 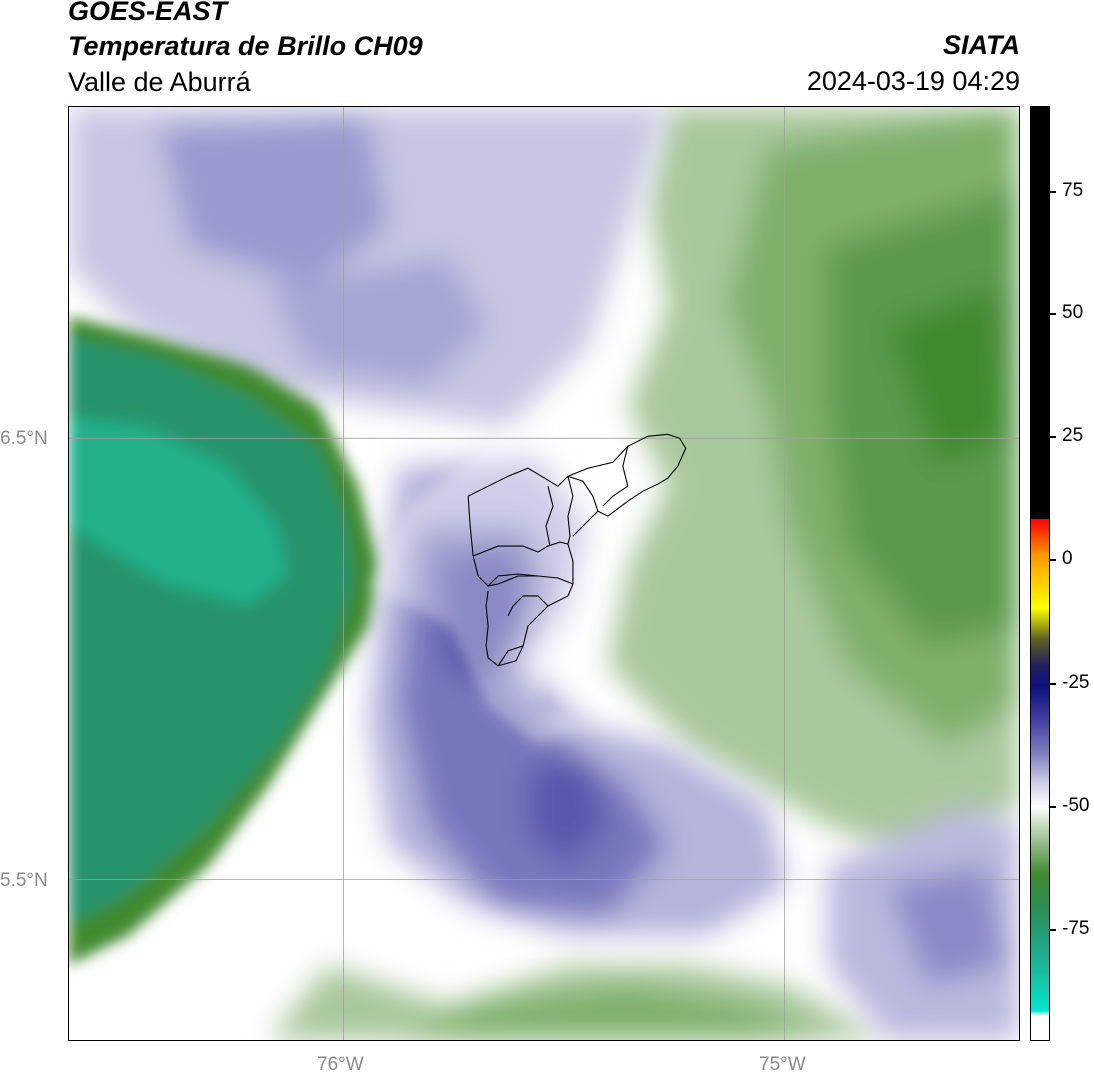 I want to click on organization-label: SIATA, so click(x=981, y=45).